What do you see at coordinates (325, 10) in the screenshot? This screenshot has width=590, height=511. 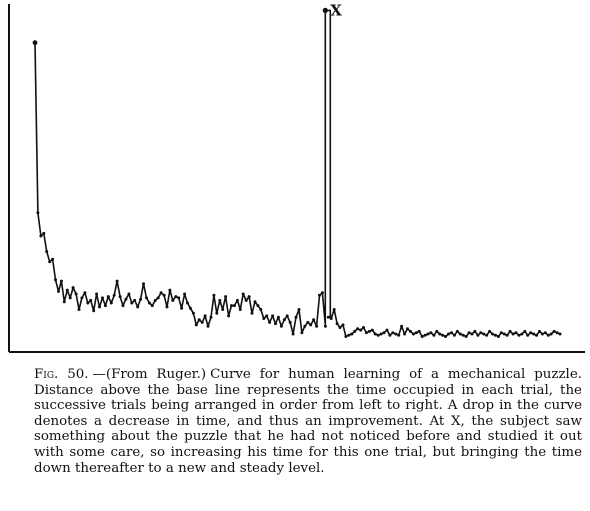 I see `x-marker-point` at bounding box center [325, 10].